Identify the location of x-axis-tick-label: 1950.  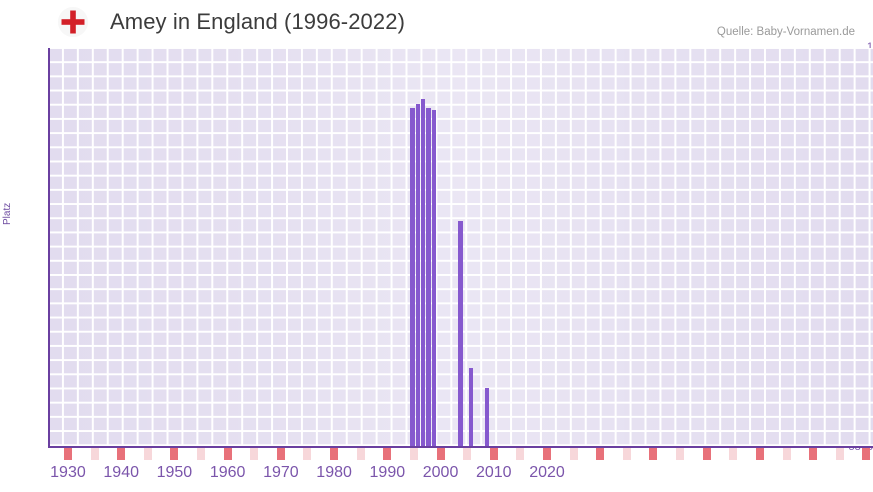
(174, 472).